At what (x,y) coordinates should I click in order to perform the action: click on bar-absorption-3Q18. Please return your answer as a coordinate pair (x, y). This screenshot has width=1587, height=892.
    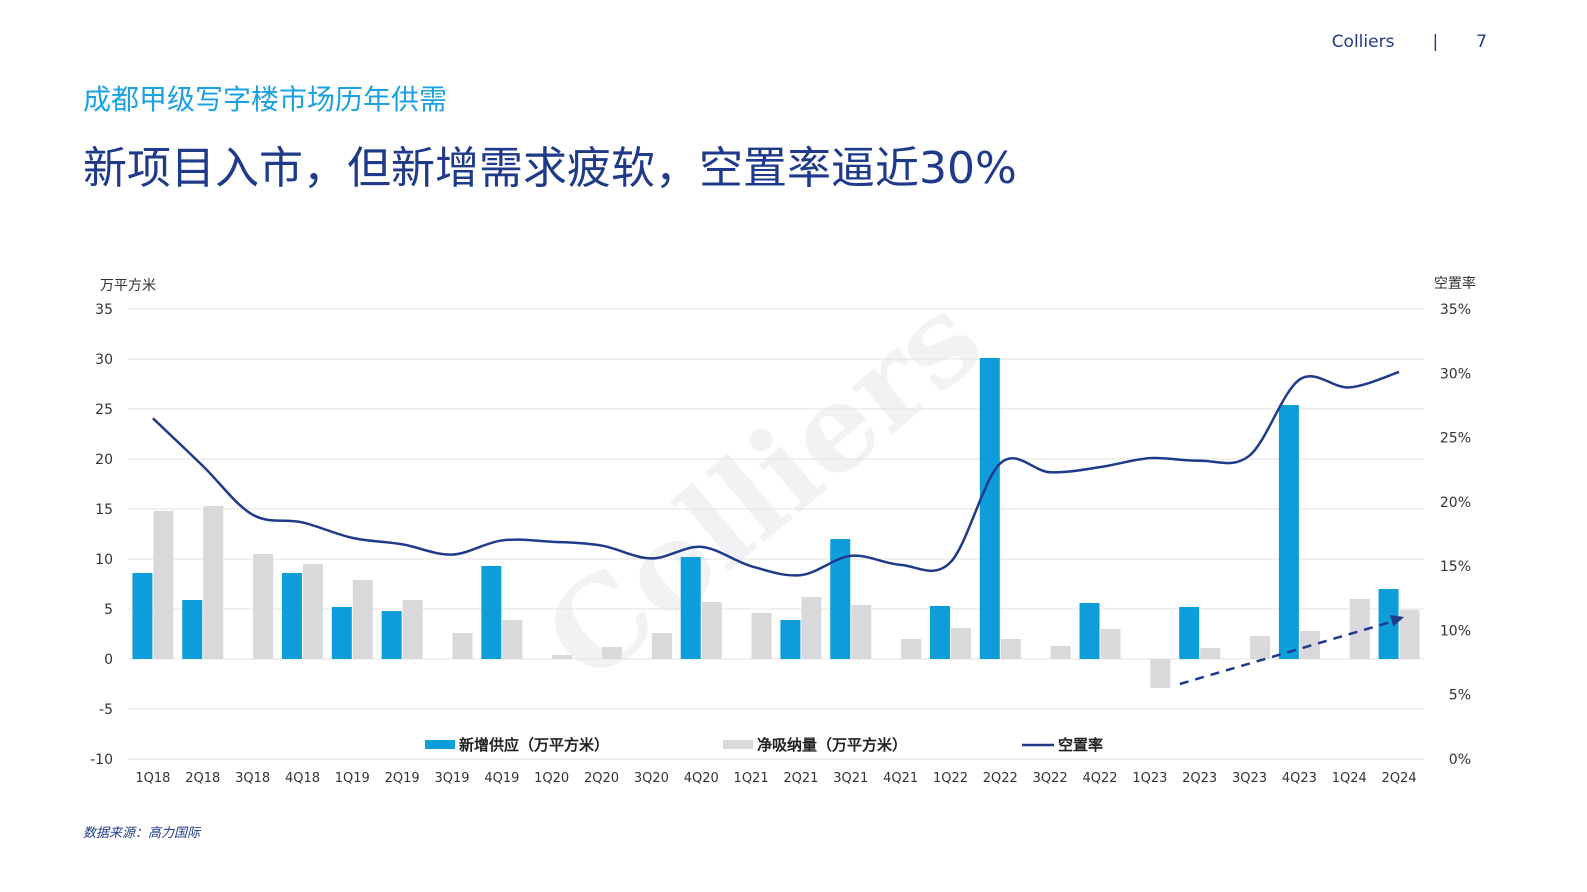
    Looking at the image, I should click on (263, 606).